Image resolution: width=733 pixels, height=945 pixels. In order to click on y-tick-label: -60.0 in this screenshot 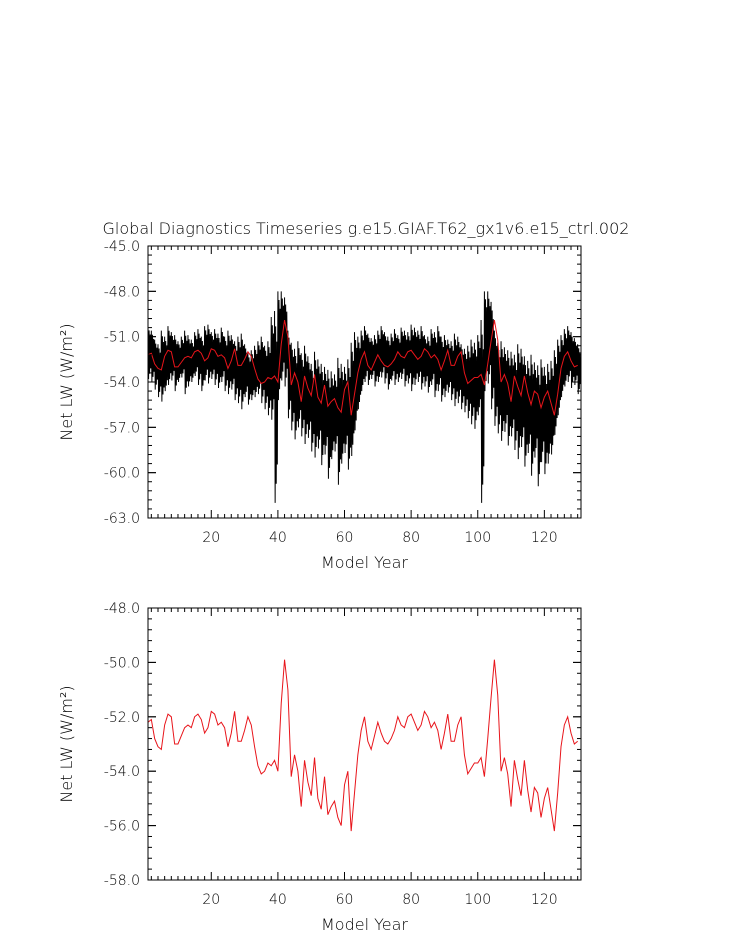, I will do `click(122, 474)`.